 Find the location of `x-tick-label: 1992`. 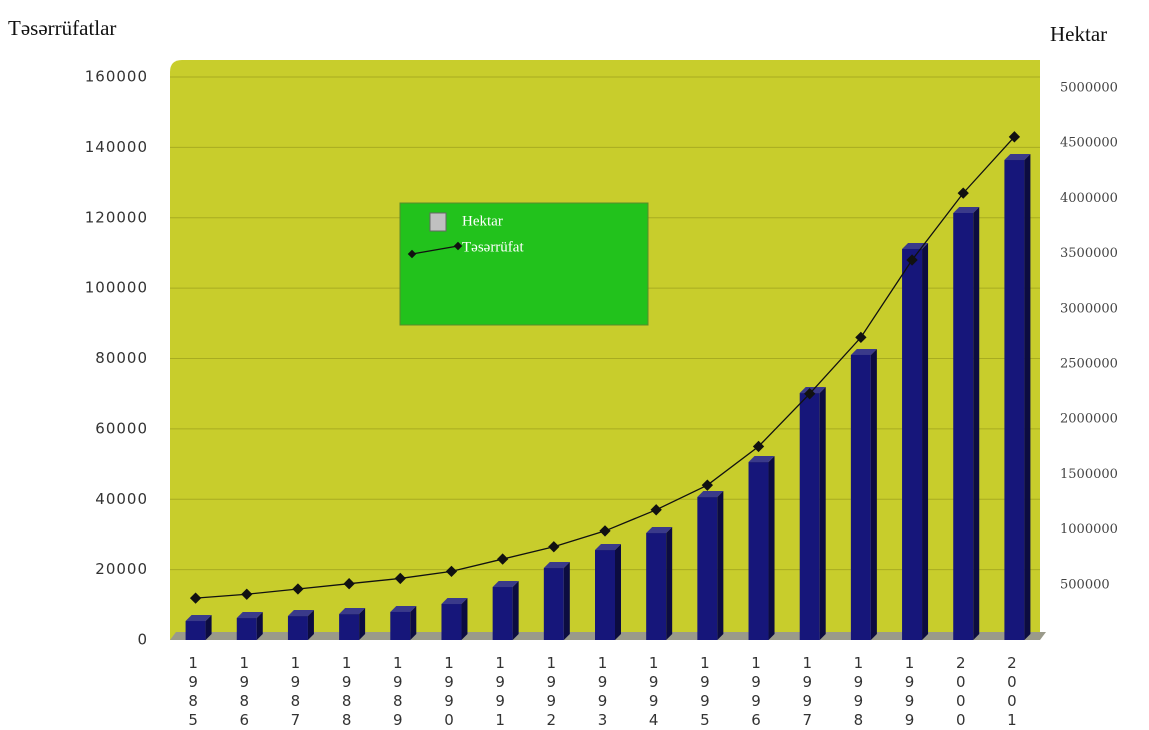

x-tick-label: 1992 is located at coordinates (552, 691).